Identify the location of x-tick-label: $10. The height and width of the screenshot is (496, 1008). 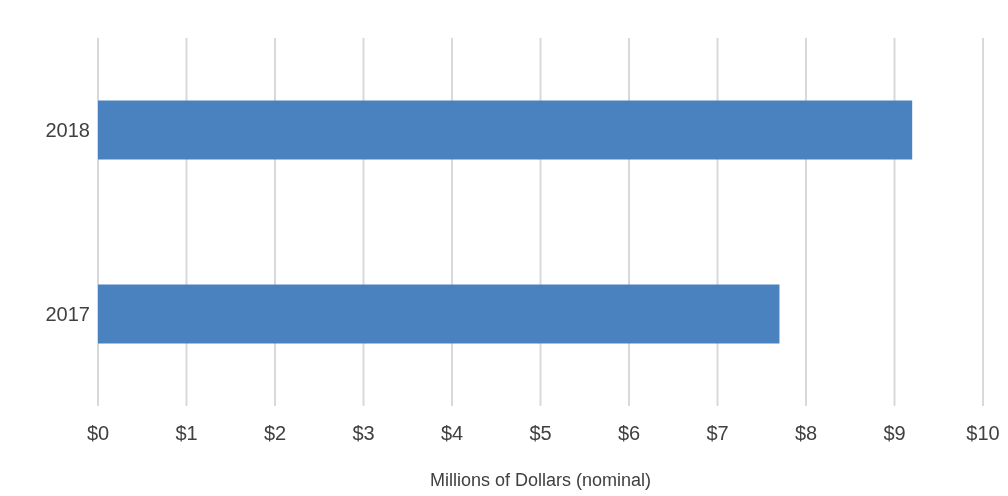
(983, 433).